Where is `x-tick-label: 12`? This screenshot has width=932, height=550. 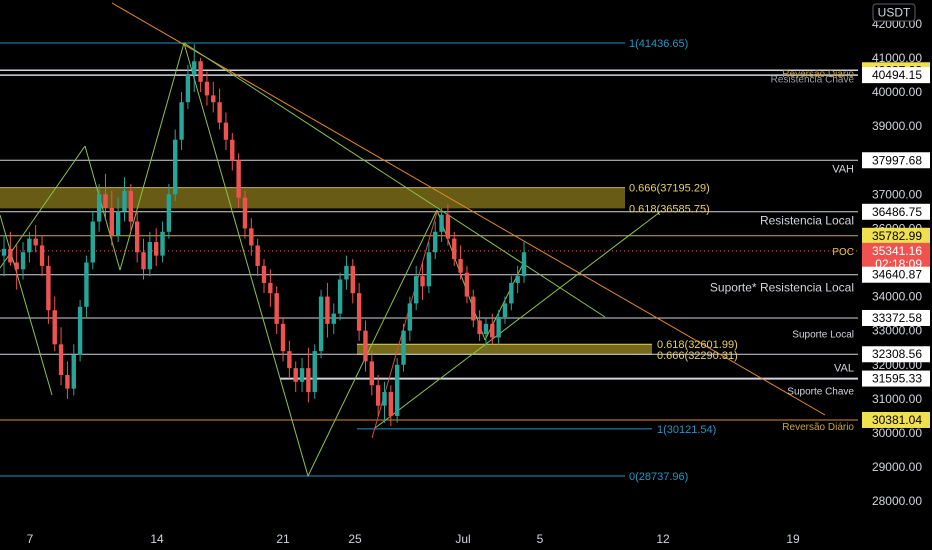 x-tick-label: 12 is located at coordinates (663, 539).